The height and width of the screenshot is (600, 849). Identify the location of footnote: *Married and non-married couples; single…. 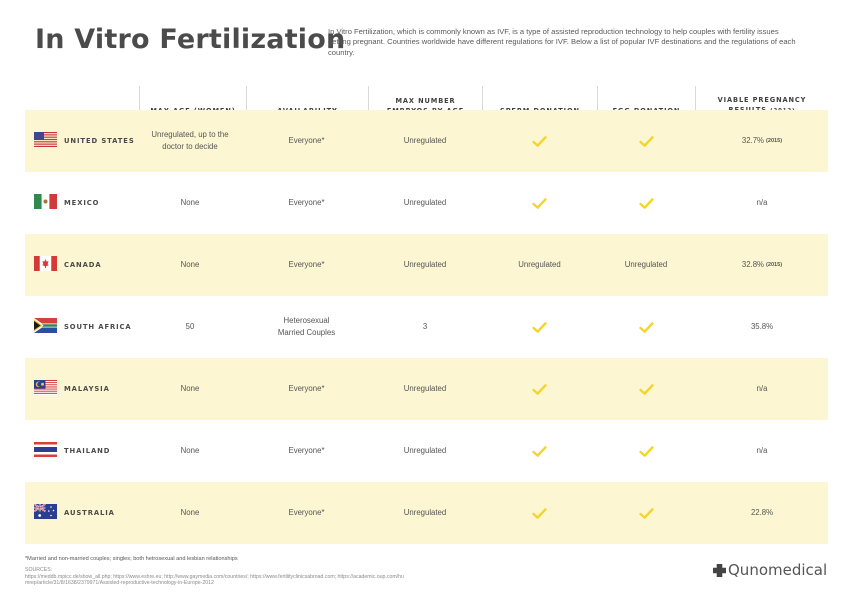
(131, 559).